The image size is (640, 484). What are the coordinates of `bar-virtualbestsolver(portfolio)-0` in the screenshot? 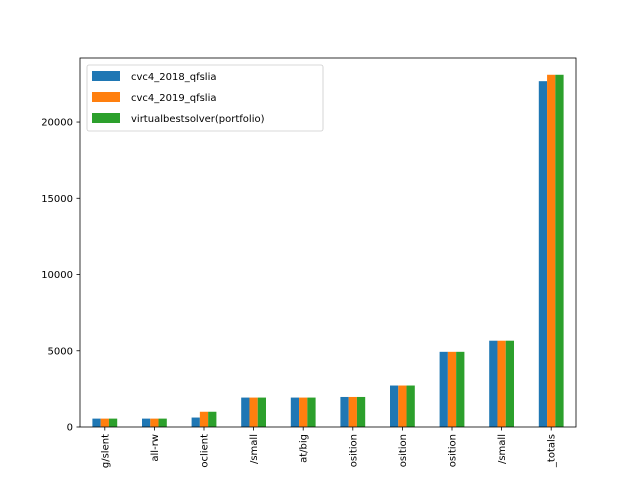 It's located at (113, 422).